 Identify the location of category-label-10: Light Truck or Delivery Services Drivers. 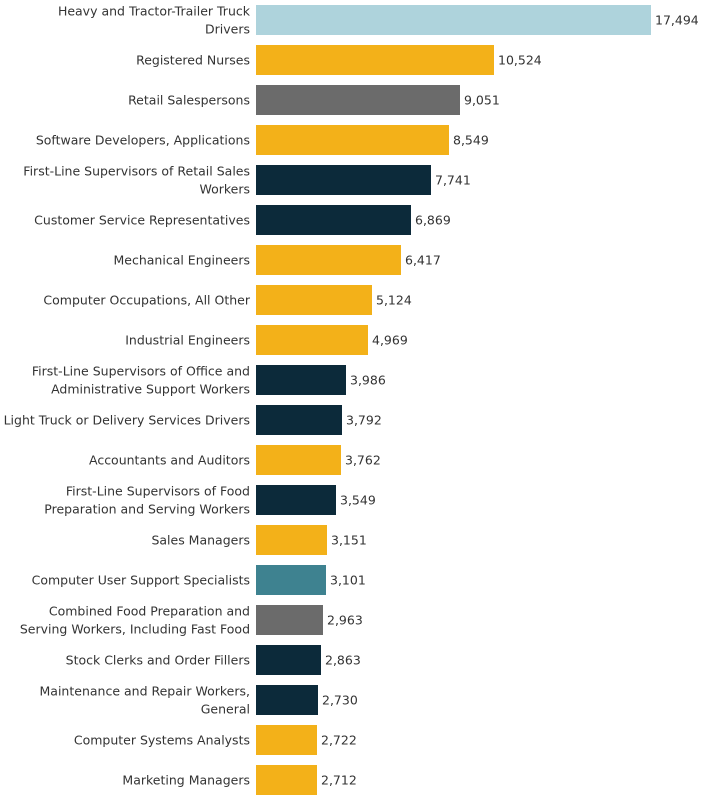
(127, 420).